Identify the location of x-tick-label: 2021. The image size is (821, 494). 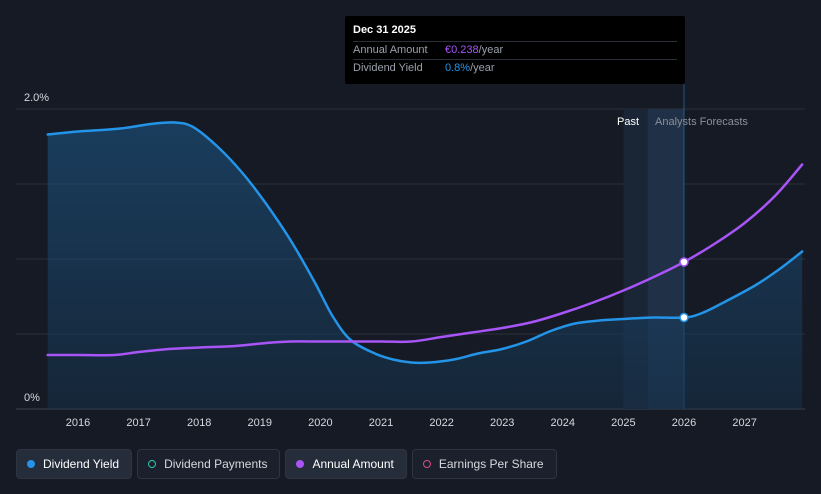
(381, 423).